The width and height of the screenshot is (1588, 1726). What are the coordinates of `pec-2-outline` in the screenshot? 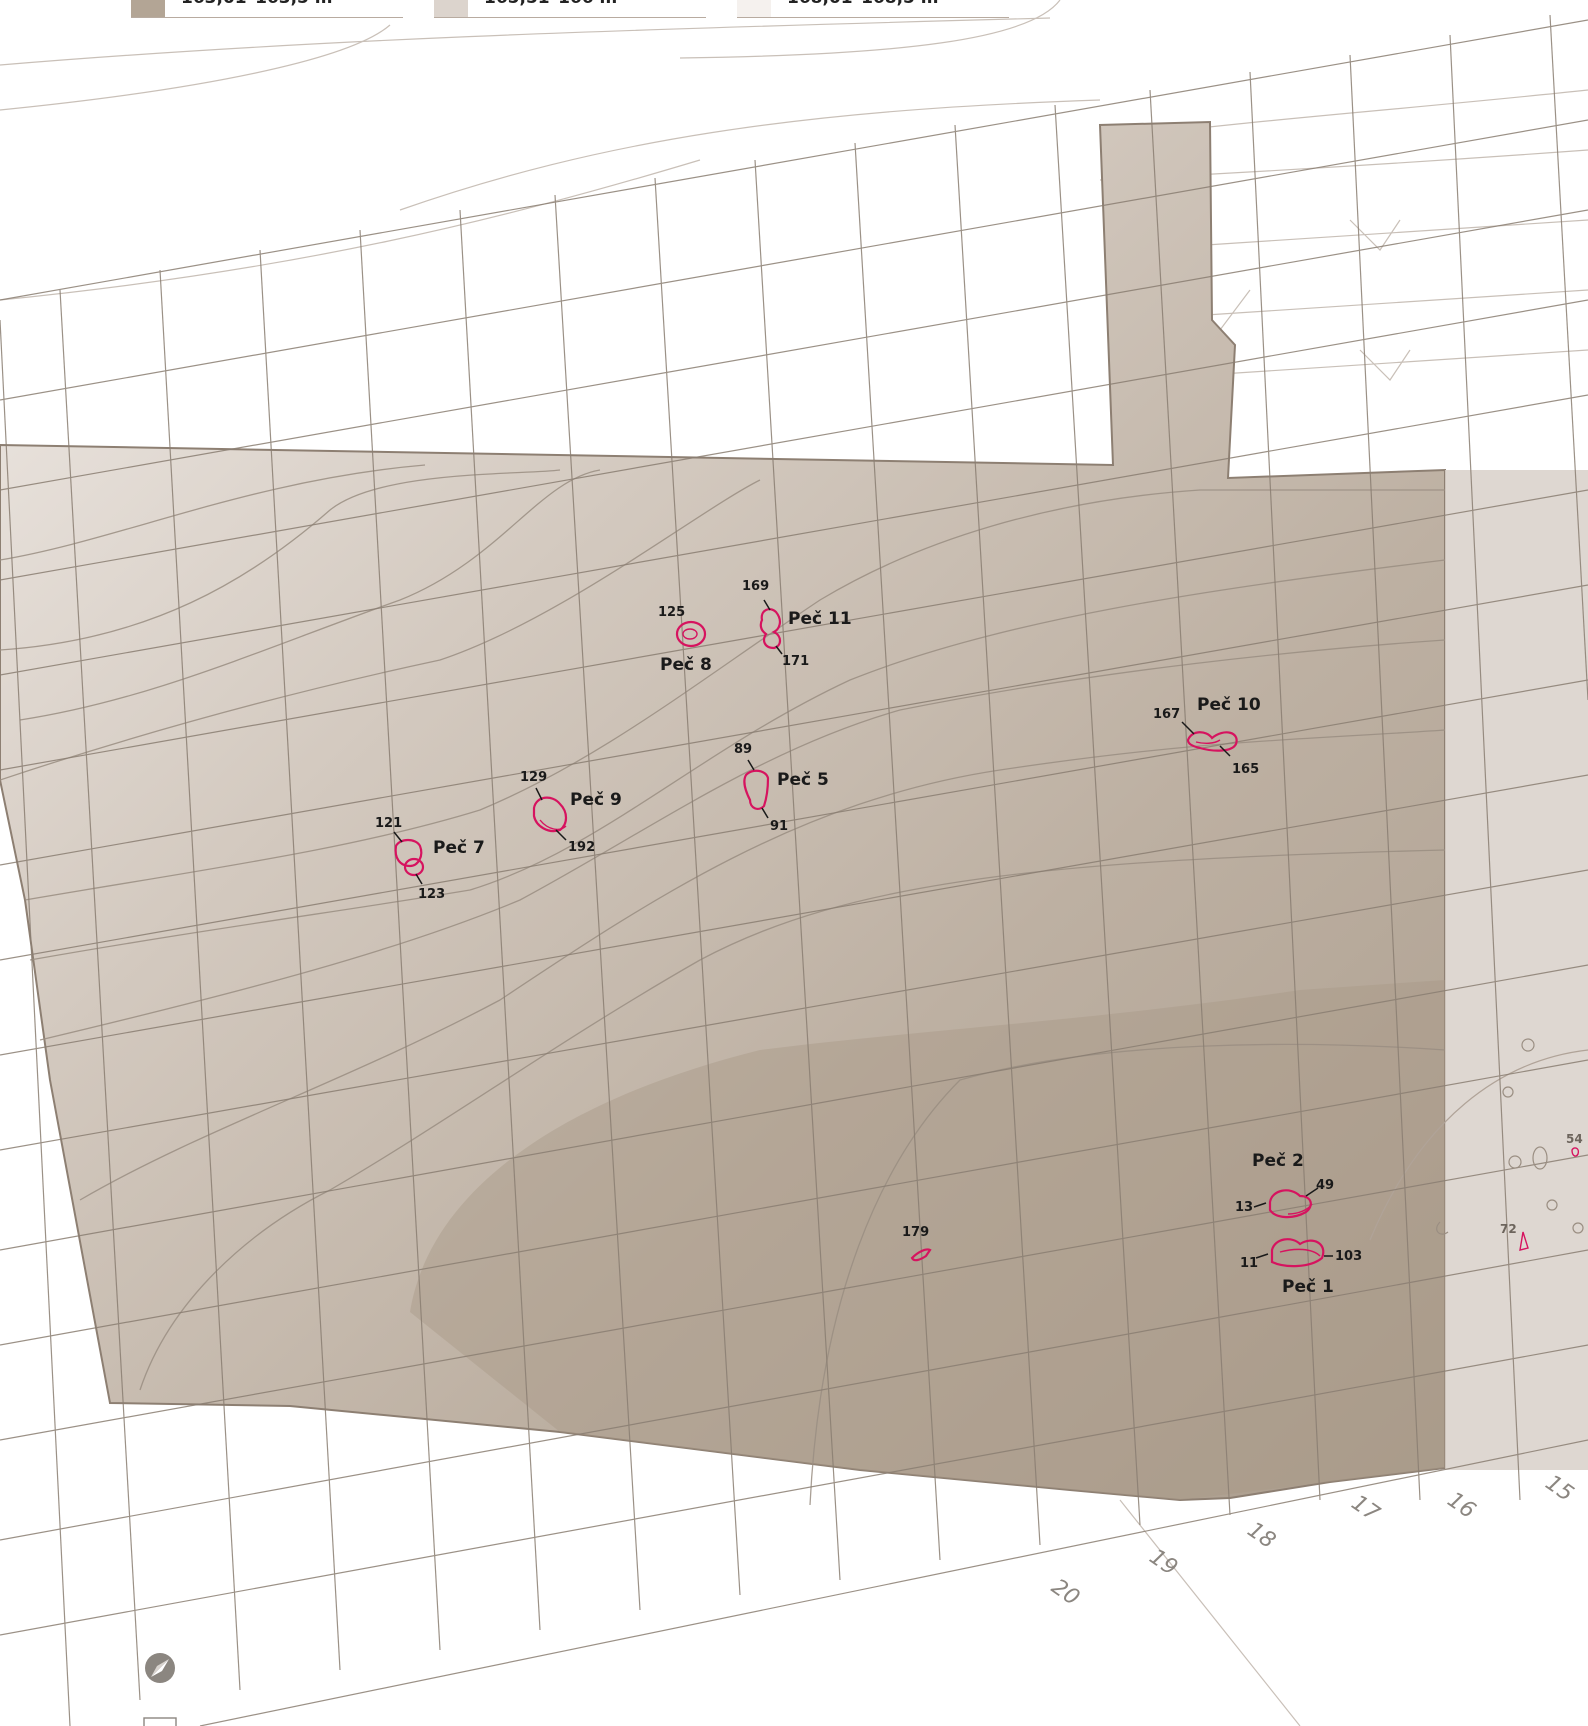 It's located at (1290, 1204).